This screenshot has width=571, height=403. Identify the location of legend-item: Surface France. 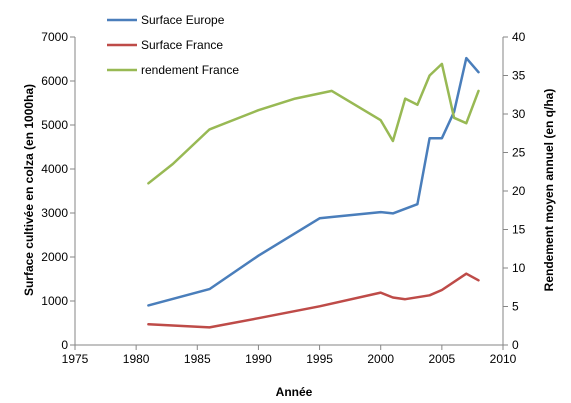
(165, 45).